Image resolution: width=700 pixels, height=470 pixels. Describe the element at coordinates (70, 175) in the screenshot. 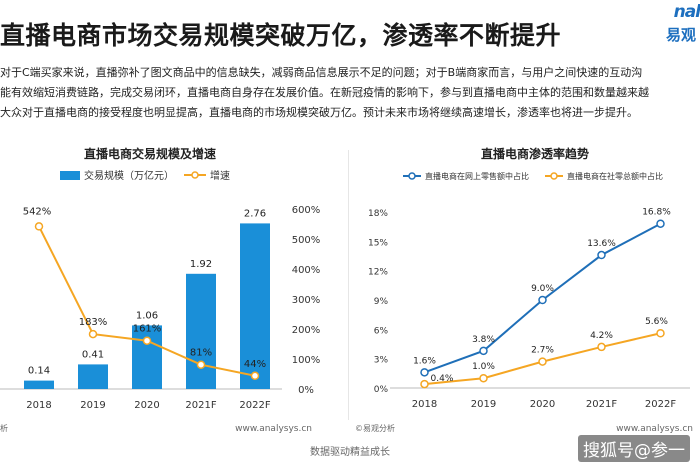

I see `legend-bar-swatch` at that location.